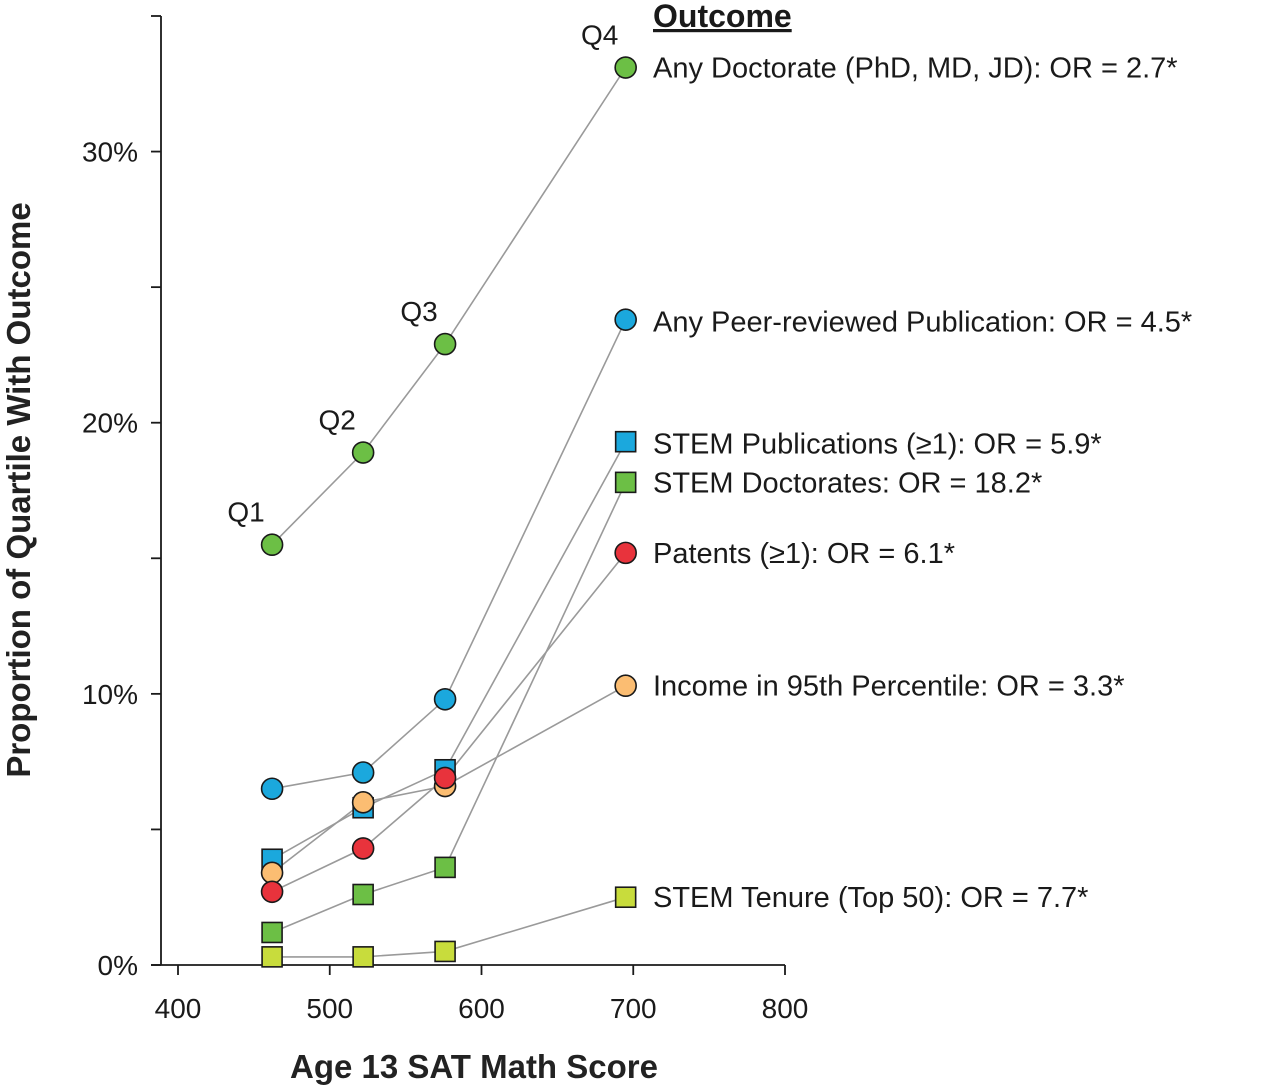 This screenshot has height=1087, width=1280. I want to click on y-tick-label: 0%, so click(118, 965).